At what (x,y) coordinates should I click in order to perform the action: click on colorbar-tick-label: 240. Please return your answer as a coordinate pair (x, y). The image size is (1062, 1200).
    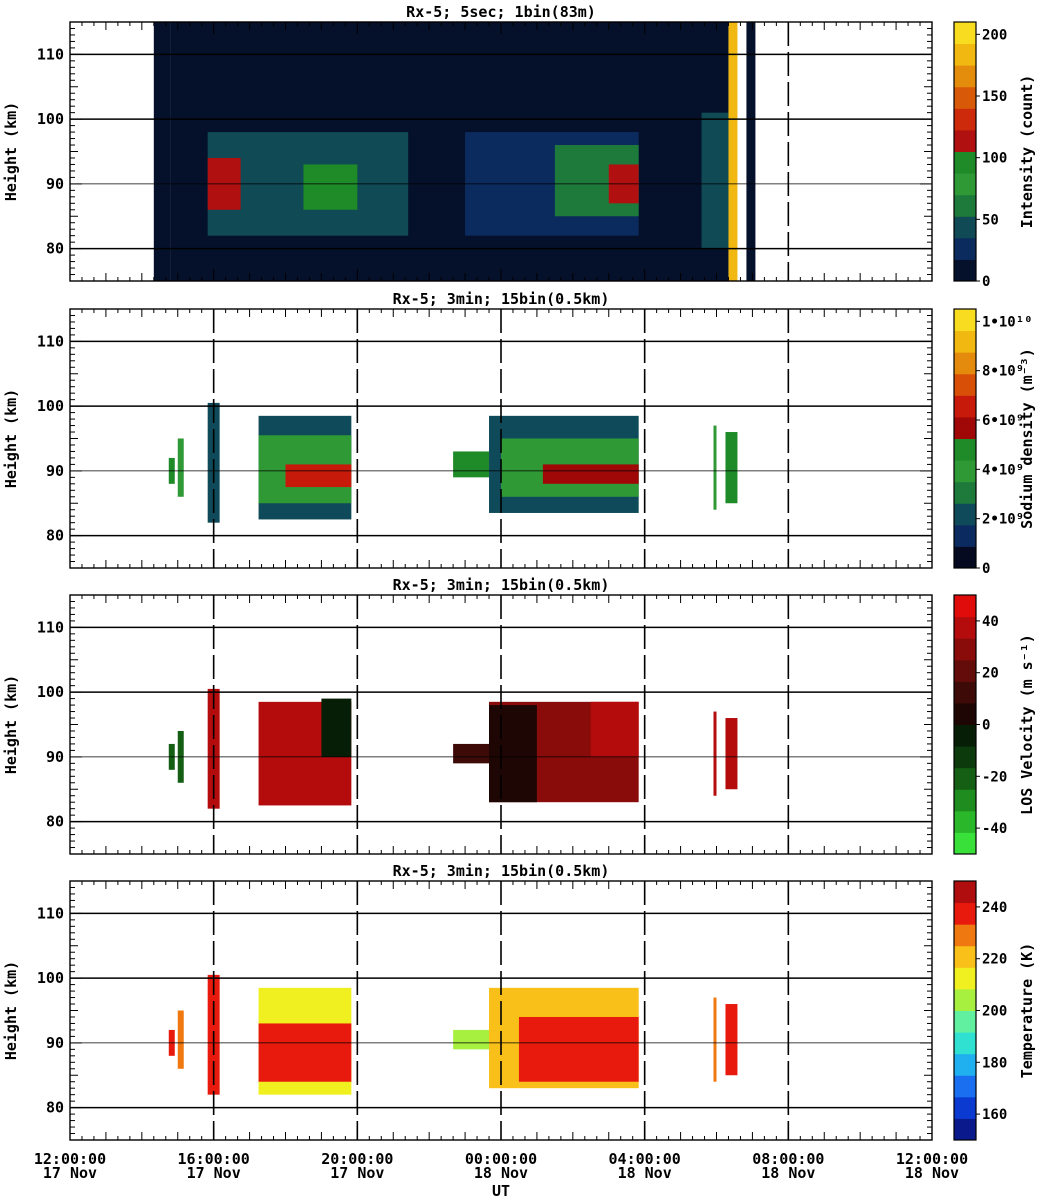
    Looking at the image, I should click on (994, 908).